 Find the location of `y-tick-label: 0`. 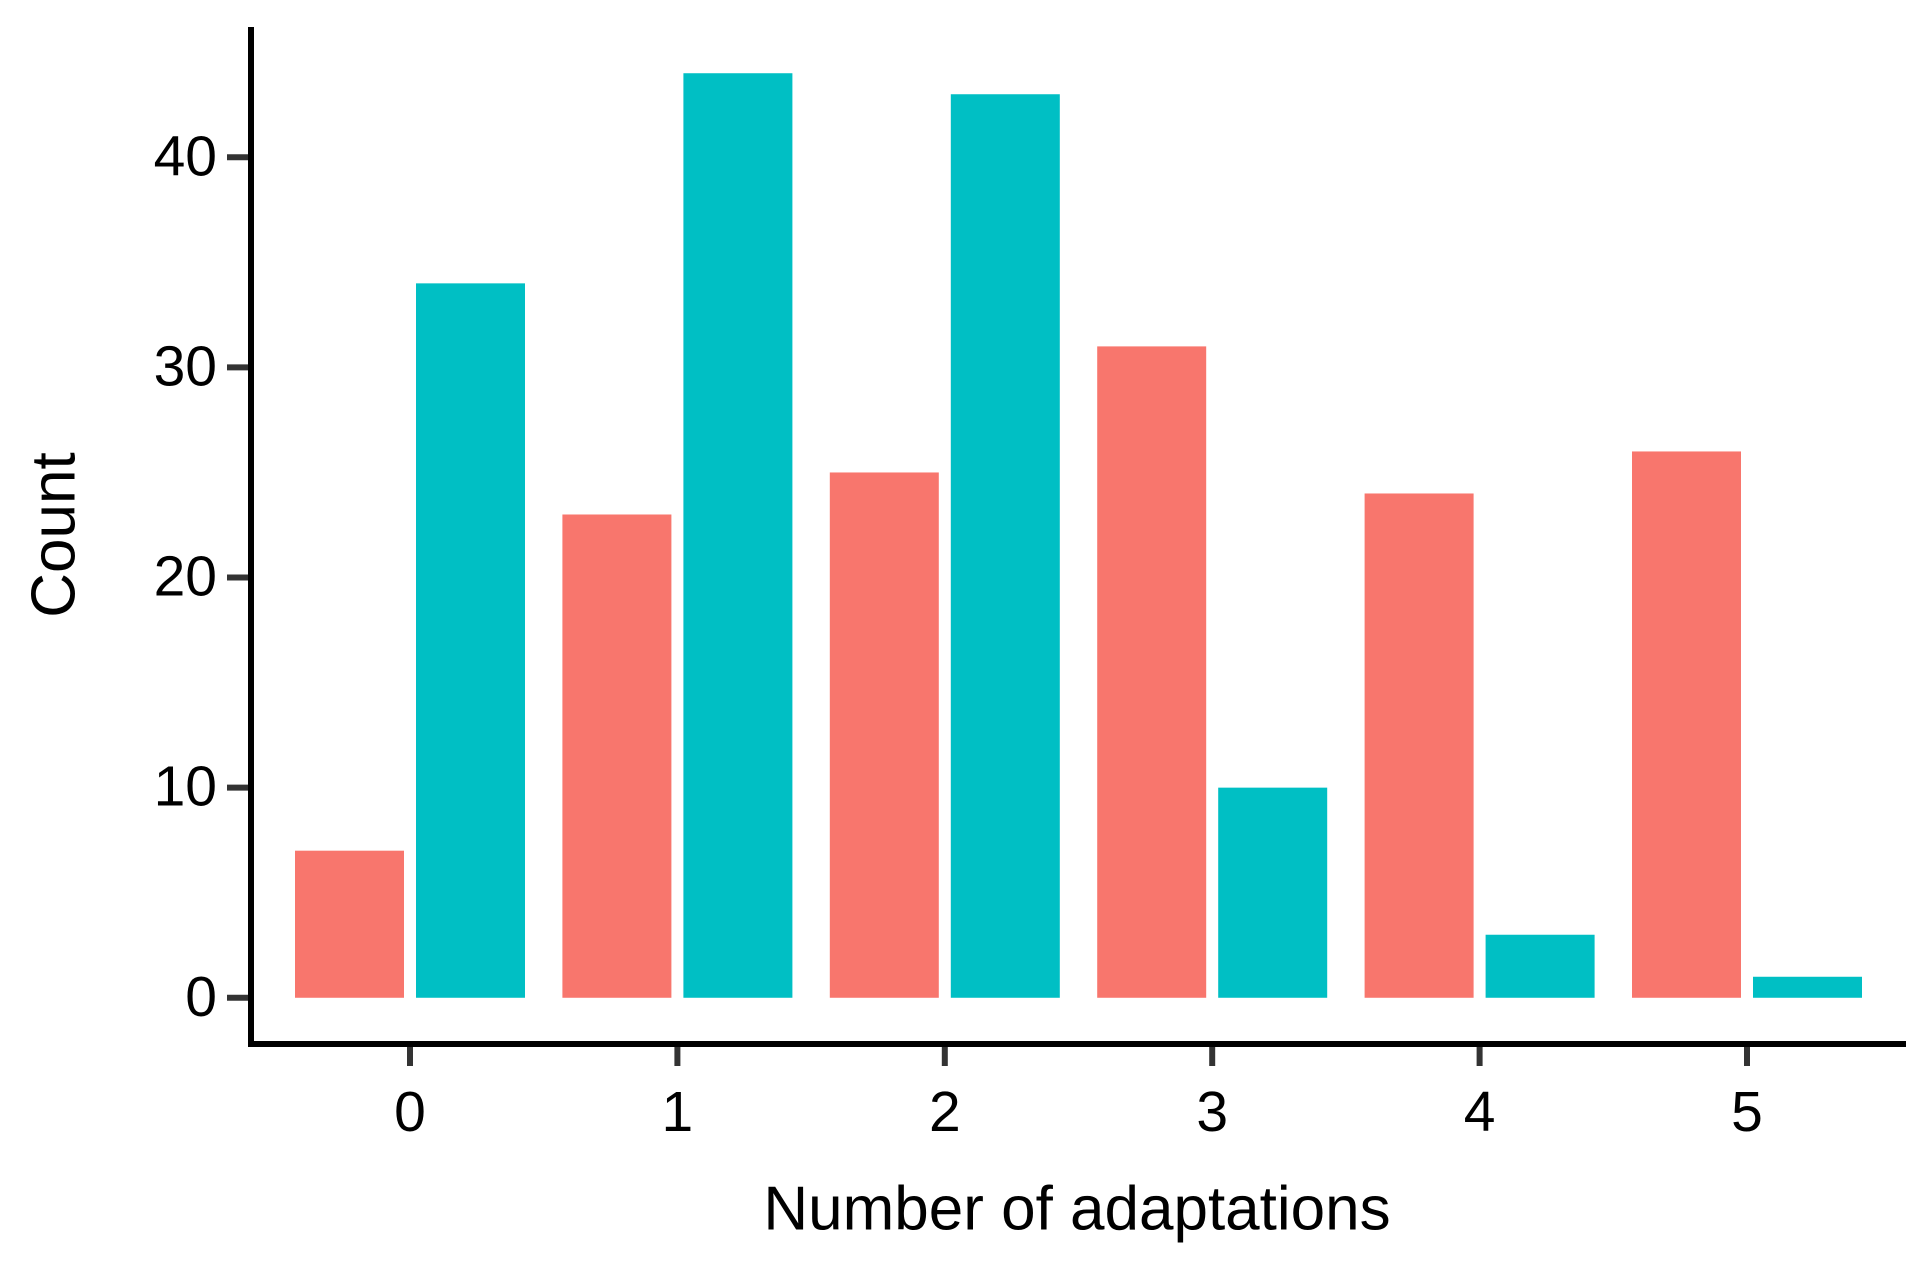

y-tick-label: 0 is located at coordinates (201, 997).